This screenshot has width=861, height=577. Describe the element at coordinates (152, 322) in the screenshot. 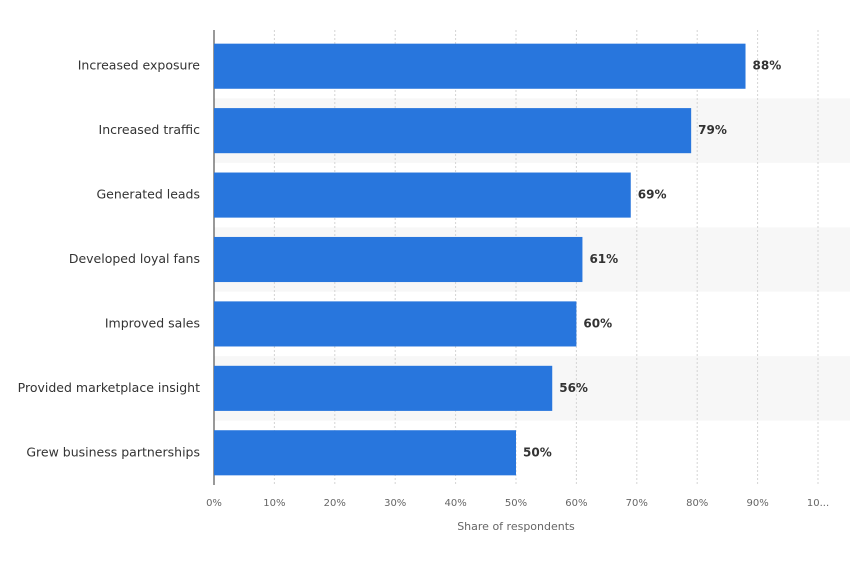

I see `y-tick-label: Improved sales` at that location.